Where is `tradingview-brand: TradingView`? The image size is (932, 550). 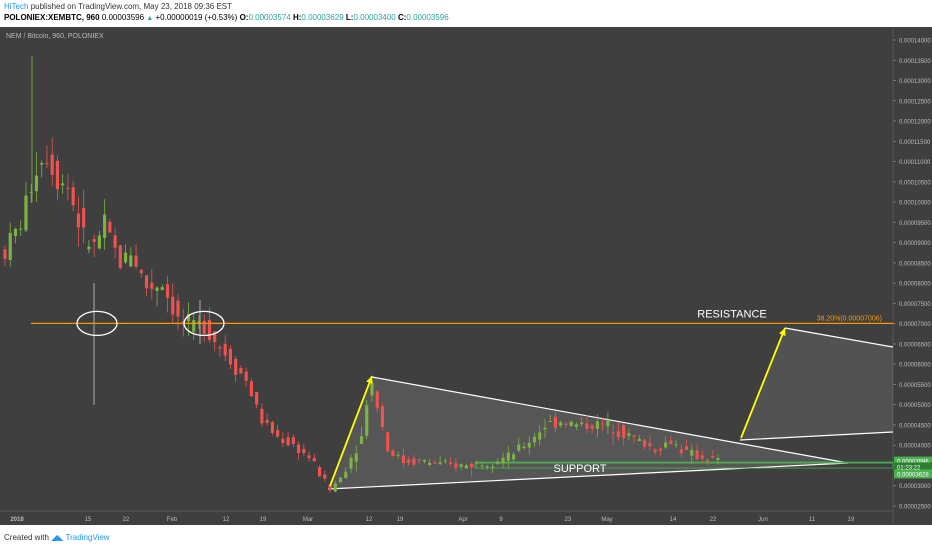 tradingview-brand: TradingView is located at coordinates (87, 537).